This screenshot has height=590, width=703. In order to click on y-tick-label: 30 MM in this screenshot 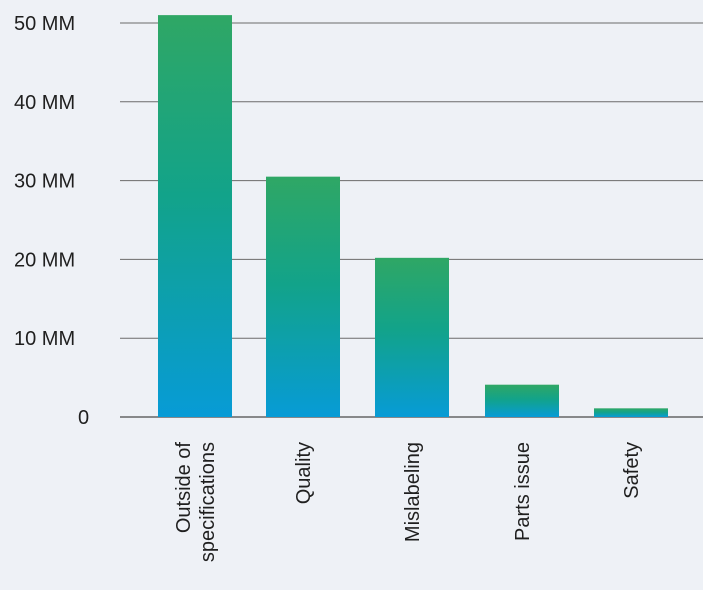, I will do `click(44, 182)`.